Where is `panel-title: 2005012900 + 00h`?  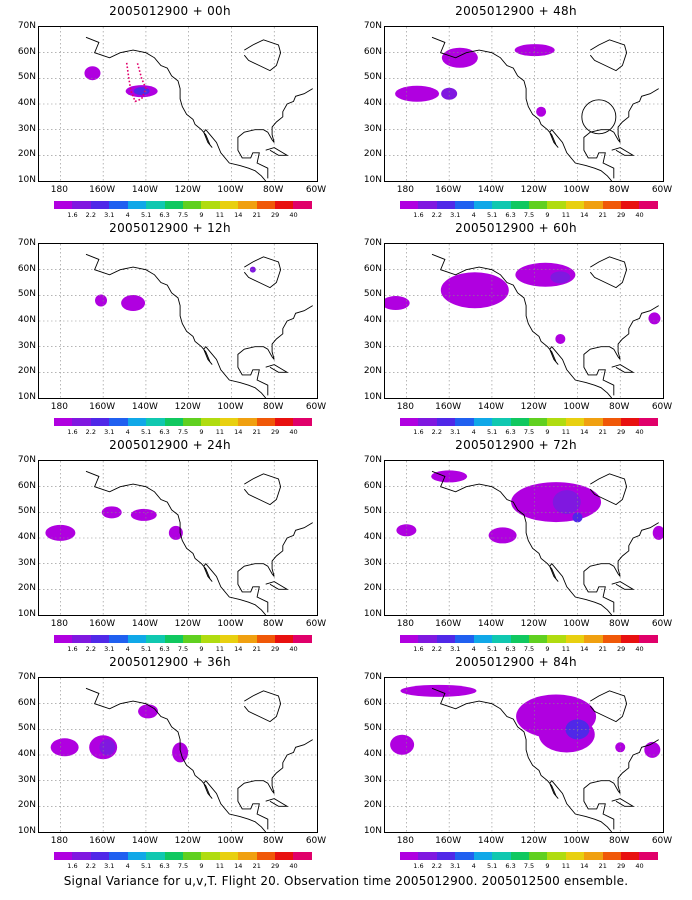
panel-title: 2005012900 + 00h is located at coordinates (170, 11).